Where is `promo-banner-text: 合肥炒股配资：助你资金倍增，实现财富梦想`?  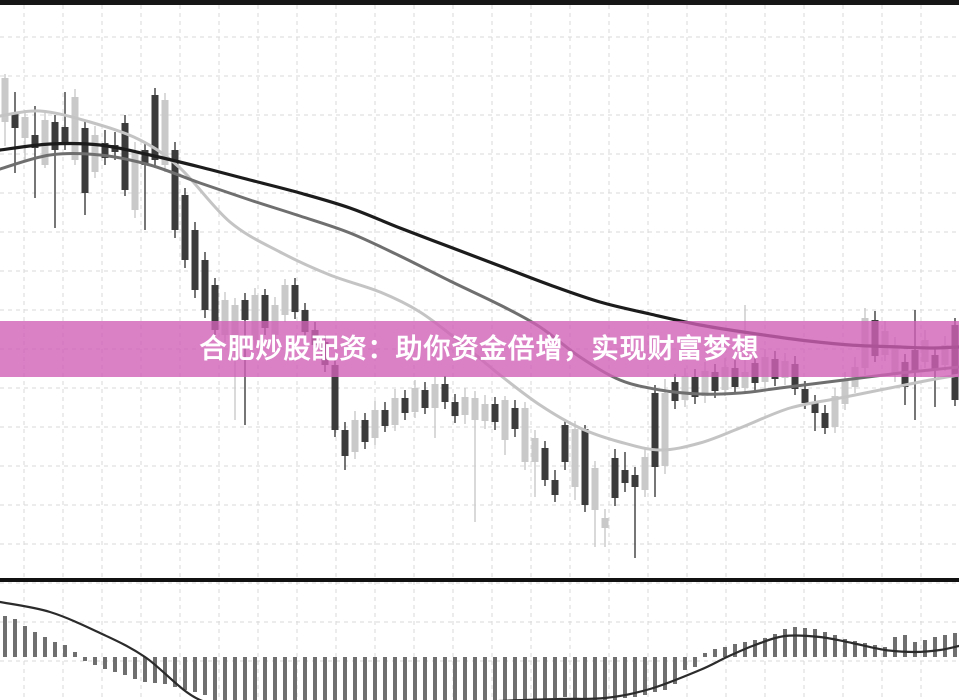 promo-banner-text: 合肥炒股配资：助你资金倍增，实现财富梦想 is located at coordinates (479, 348).